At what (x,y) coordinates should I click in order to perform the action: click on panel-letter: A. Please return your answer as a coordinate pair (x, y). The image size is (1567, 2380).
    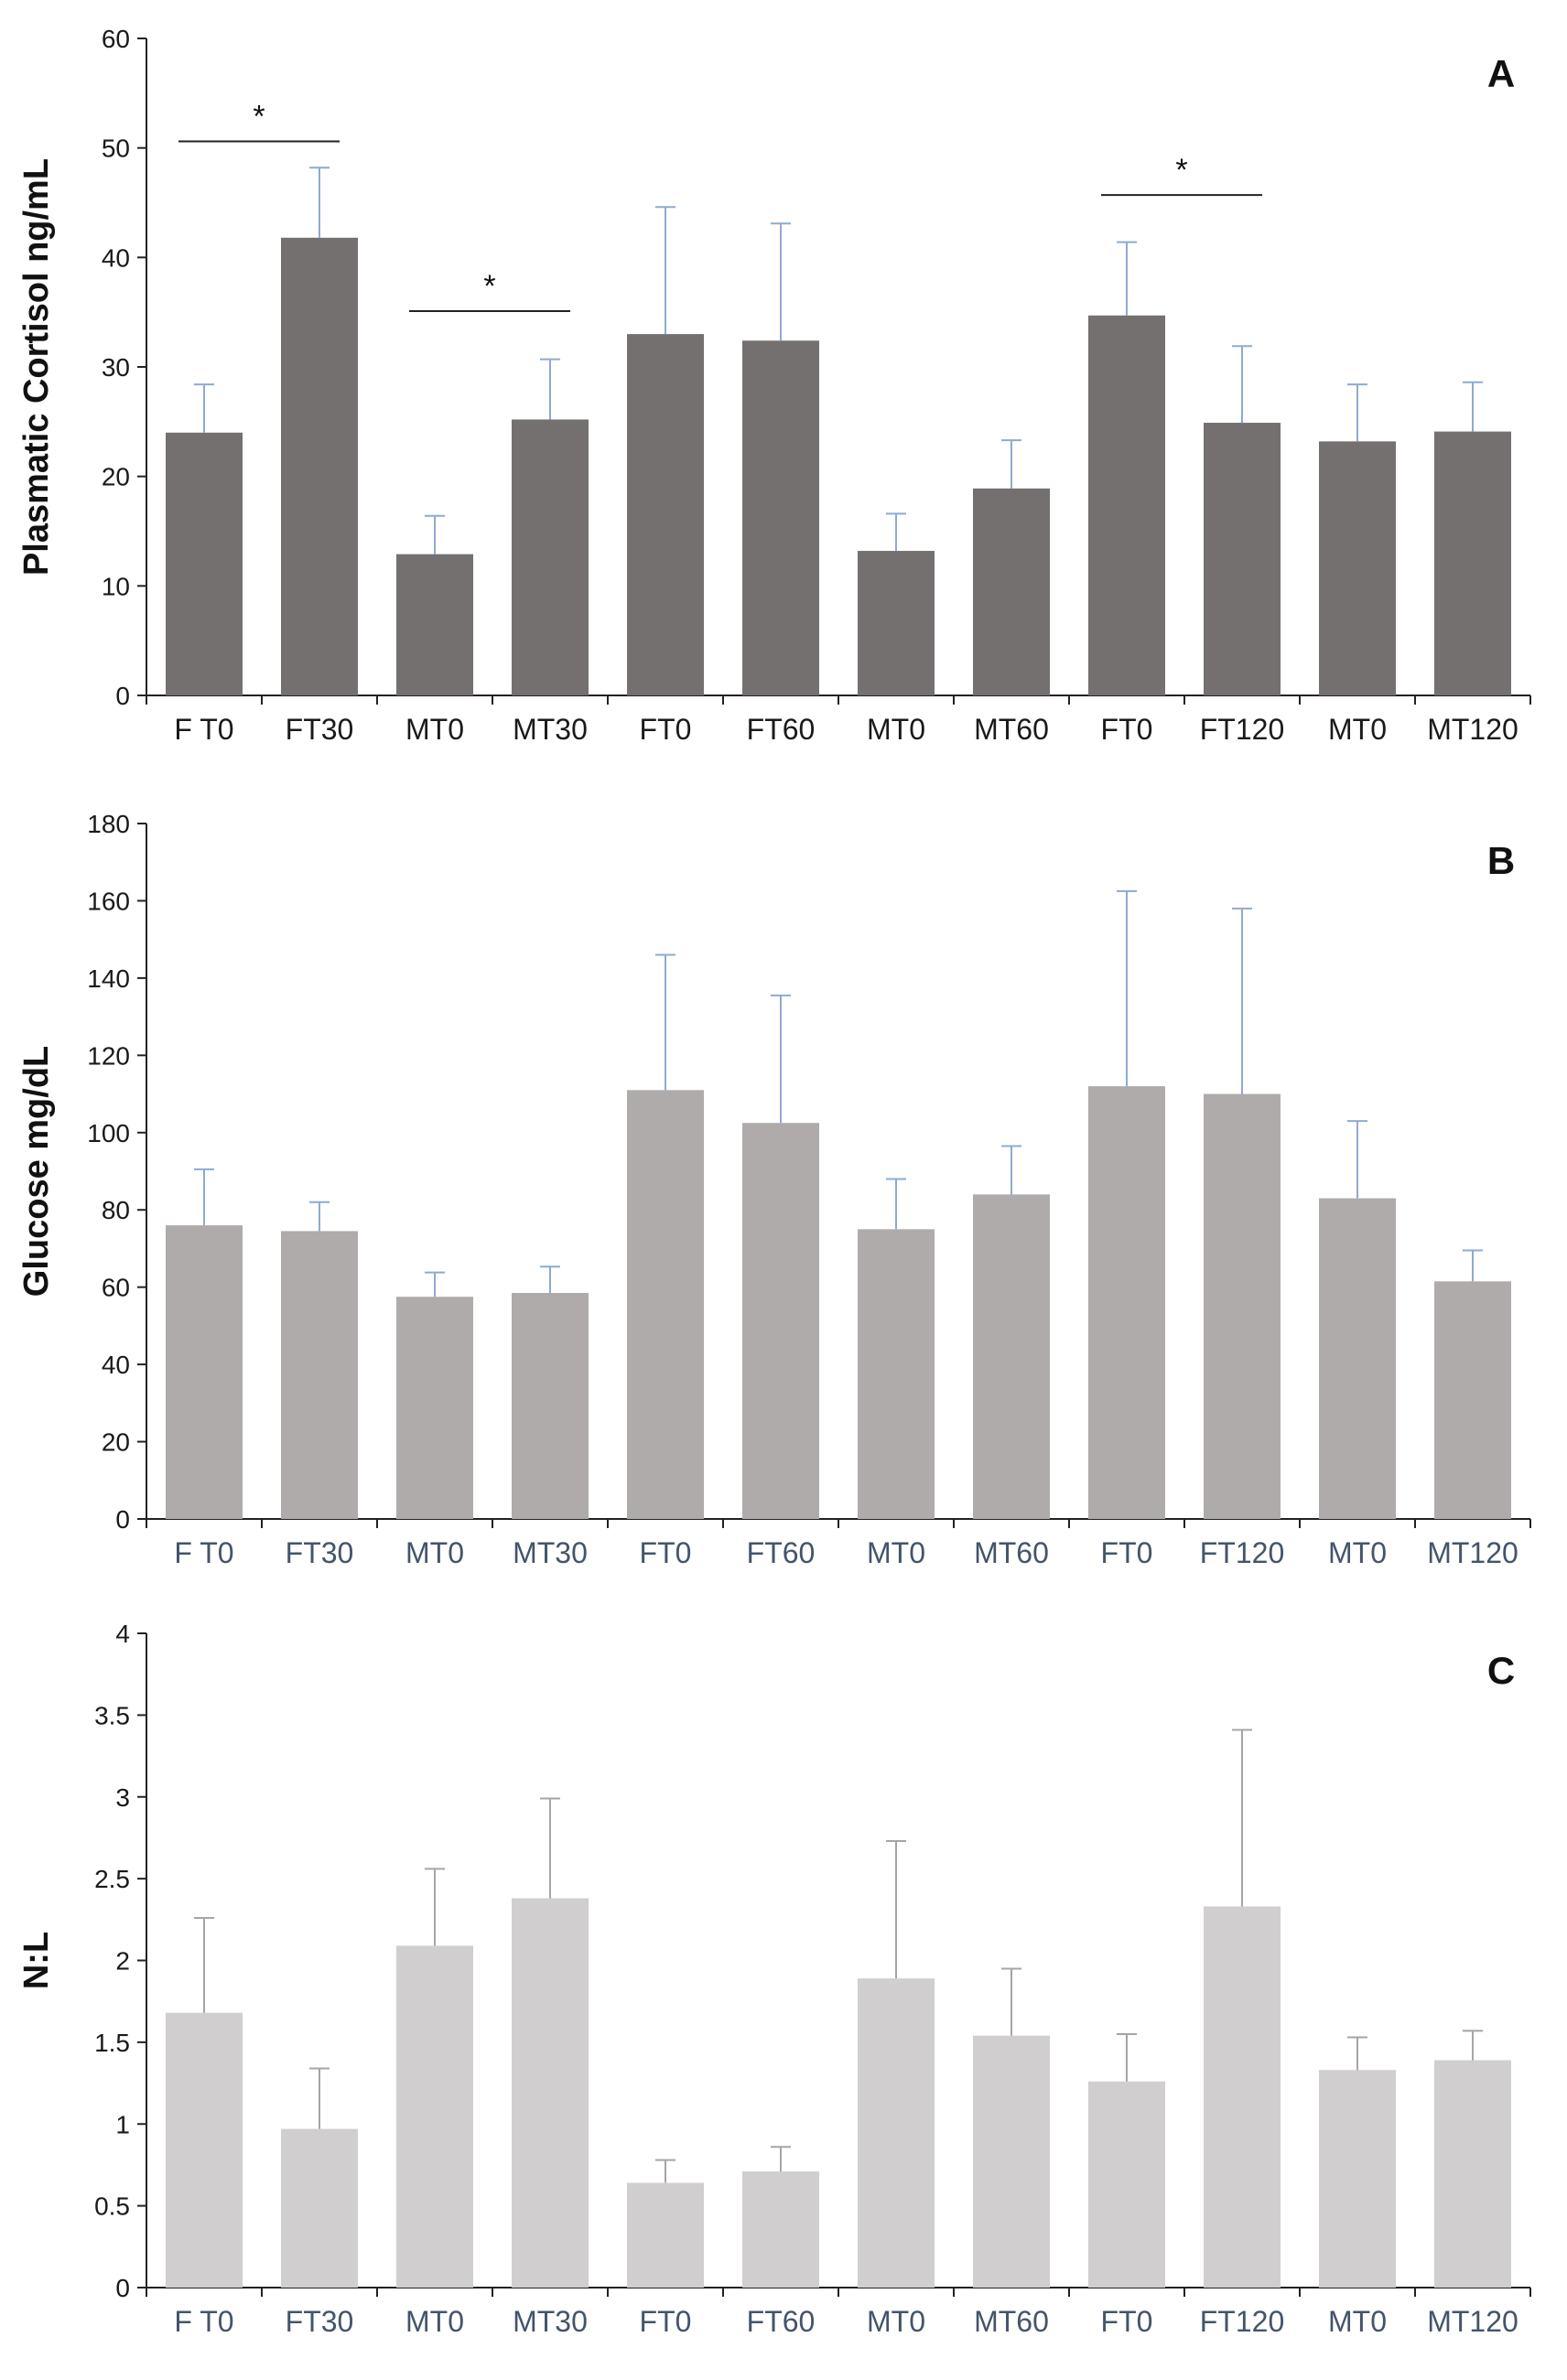
    Looking at the image, I should click on (1501, 73).